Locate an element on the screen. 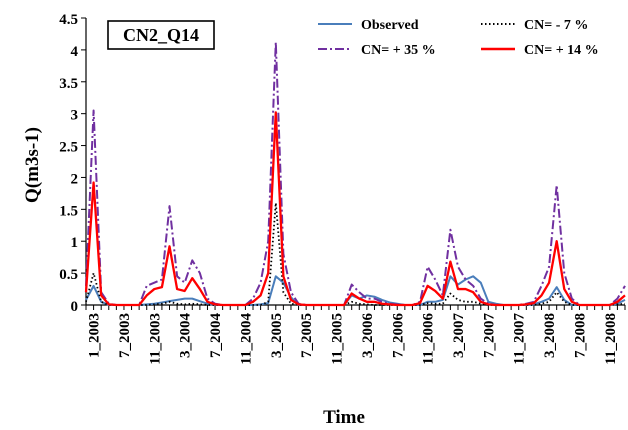 The image size is (628, 430). chart-title-box: CN2_Q14 is located at coordinates (161, 35).